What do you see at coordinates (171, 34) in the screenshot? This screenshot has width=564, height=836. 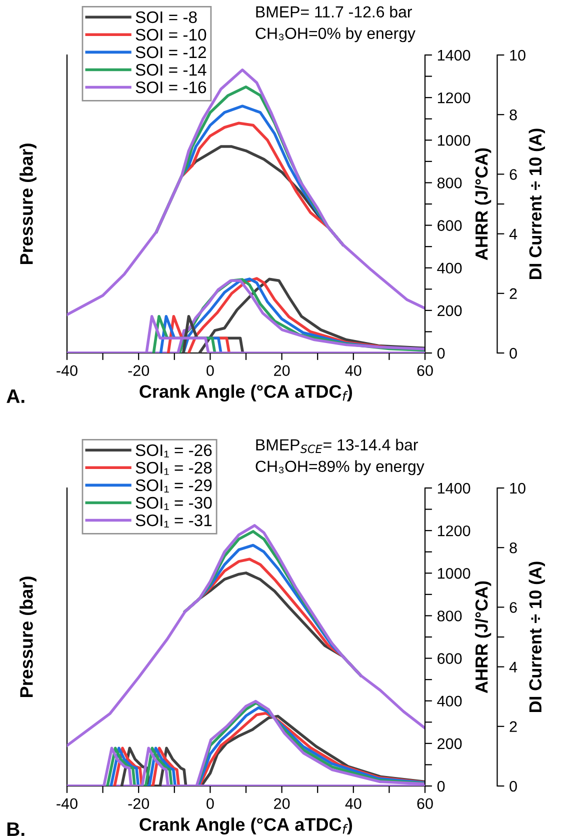 I see `legend-label: SOI = -10` at bounding box center [171, 34].